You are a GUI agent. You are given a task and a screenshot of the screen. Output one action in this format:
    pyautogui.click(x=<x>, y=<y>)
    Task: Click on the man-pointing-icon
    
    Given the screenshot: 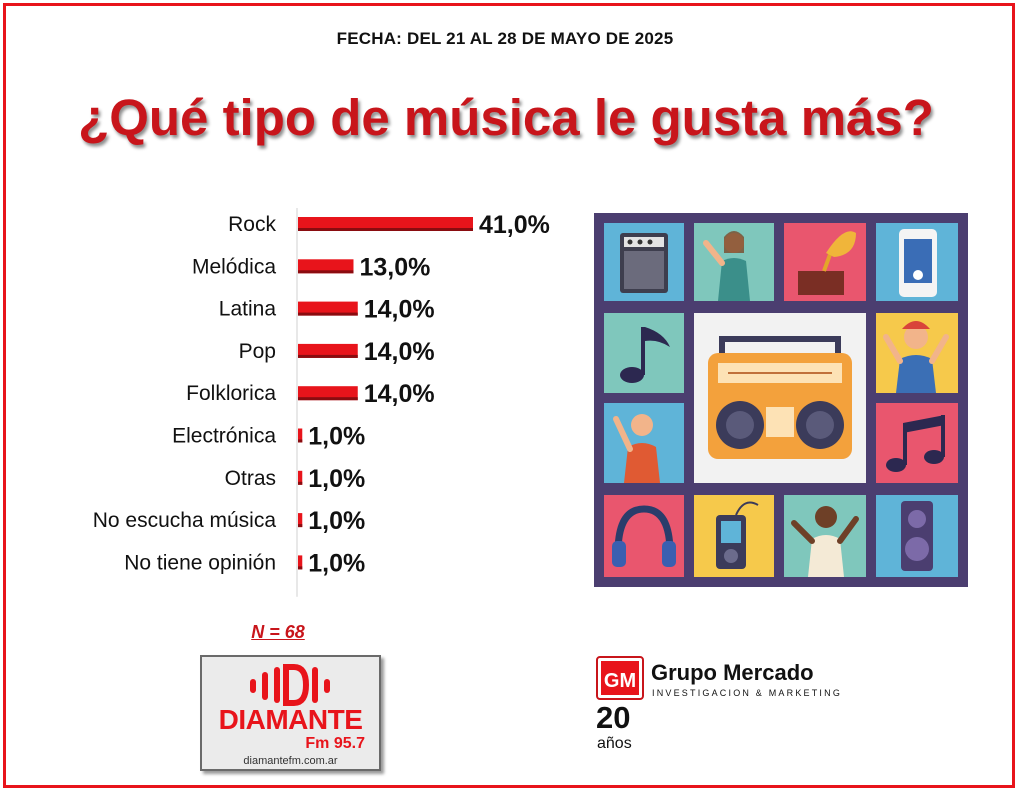 What is the action you would take?
    pyautogui.click(x=644, y=443)
    